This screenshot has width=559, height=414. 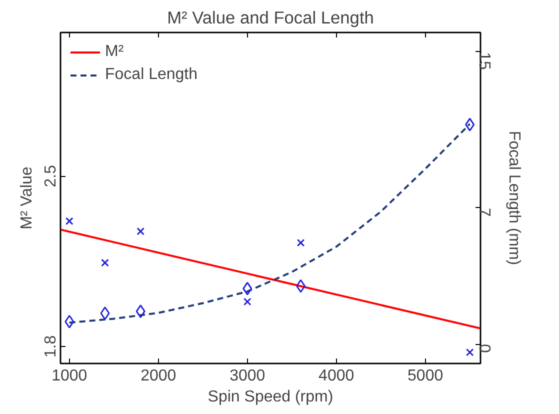 What do you see at coordinates (115, 52) in the screenshot?
I see `legend-label: M²` at bounding box center [115, 52].